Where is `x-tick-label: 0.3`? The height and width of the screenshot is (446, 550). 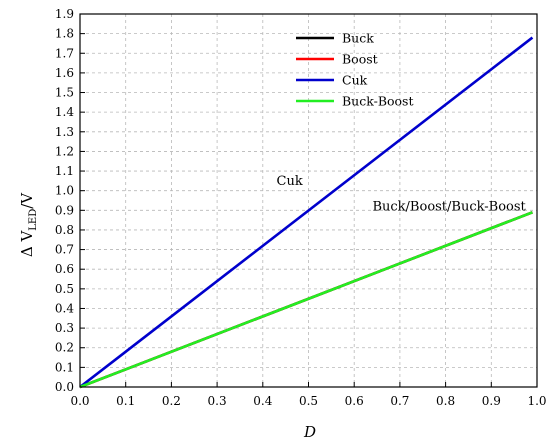 x-tick-label: 0.3 is located at coordinates (217, 401).